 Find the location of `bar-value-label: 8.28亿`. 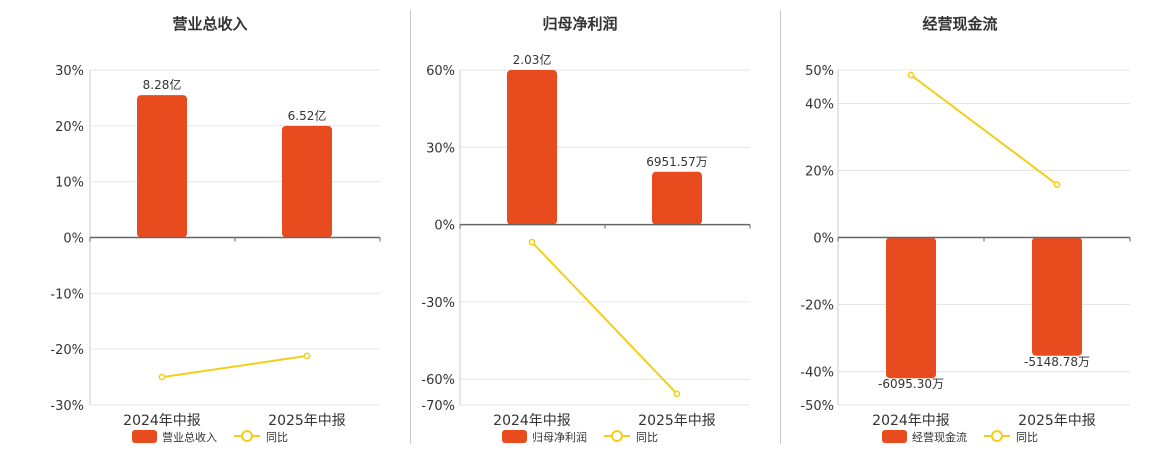

bar-value-label: 8.28亿 is located at coordinates (162, 84).